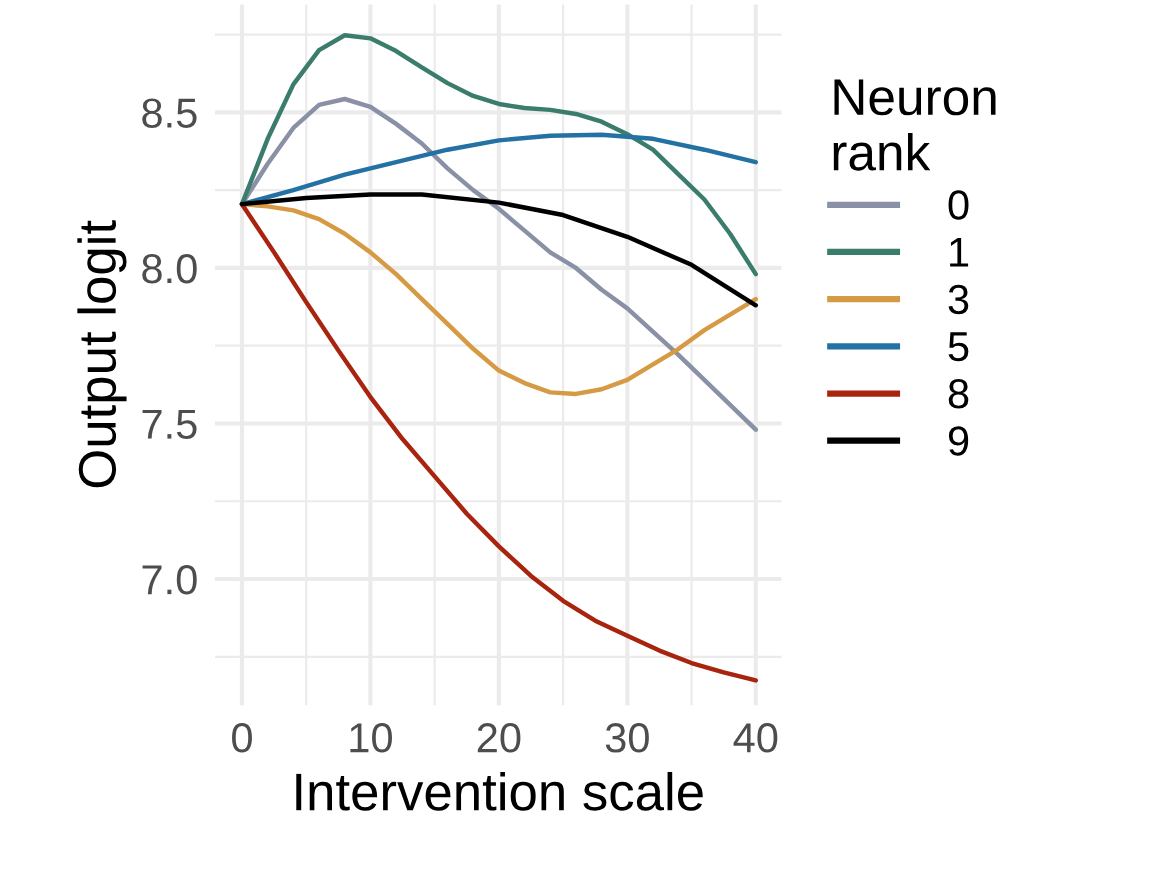 The image size is (1156, 885). Describe the element at coordinates (242, 738) in the screenshot. I see `x-tick-label: 0` at that location.